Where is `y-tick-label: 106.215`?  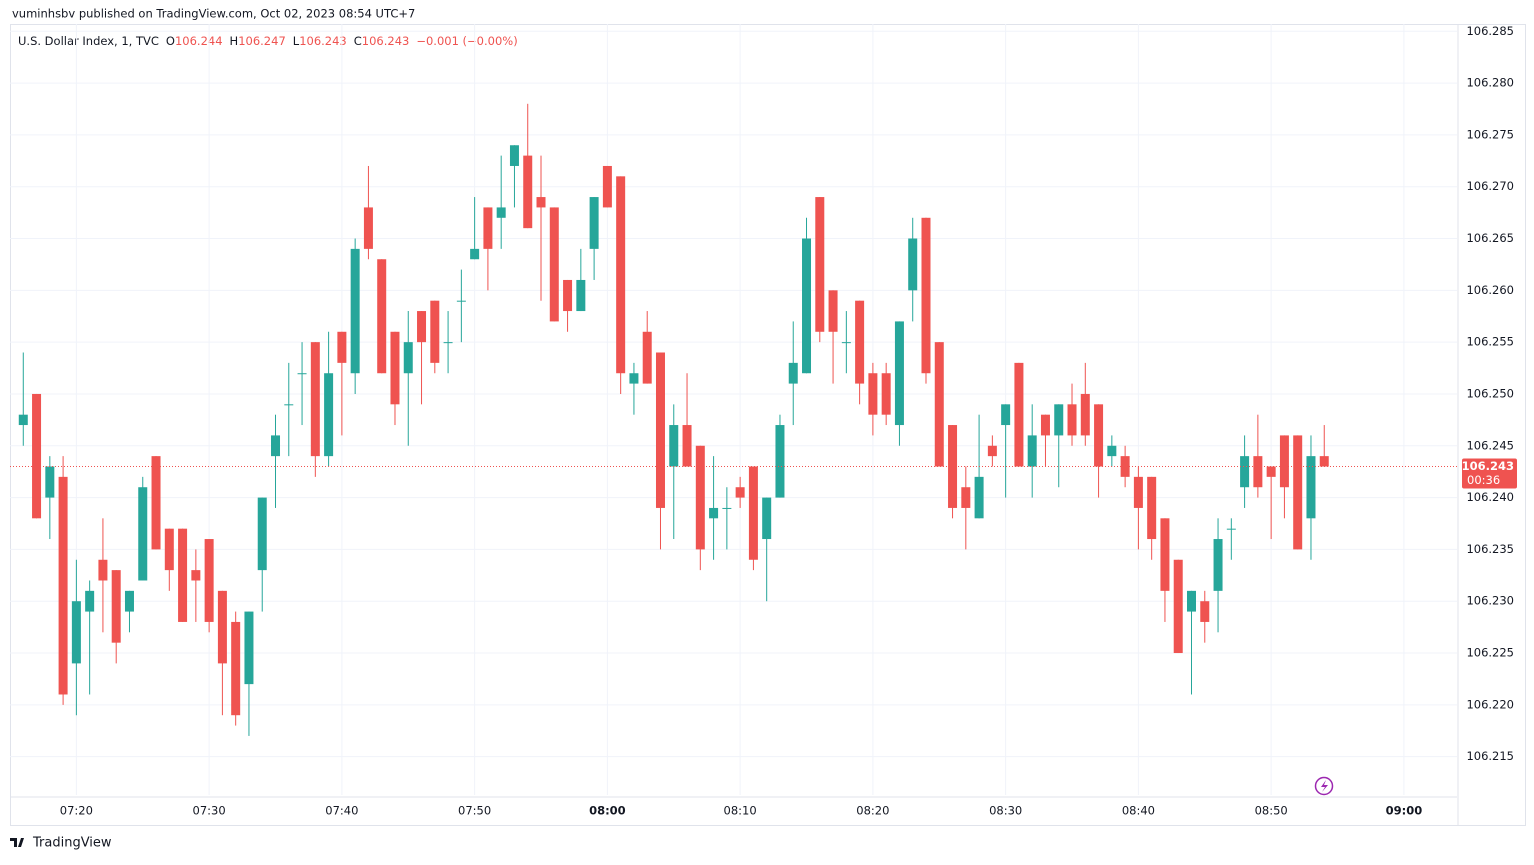 y-tick-label: 106.215 is located at coordinates (1490, 756).